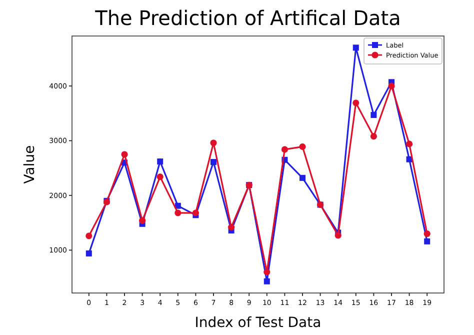 The height and width of the screenshot is (335, 474). What do you see at coordinates (30, 164) in the screenshot?
I see `y-axis-title: Value` at bounding box center [30, 164].